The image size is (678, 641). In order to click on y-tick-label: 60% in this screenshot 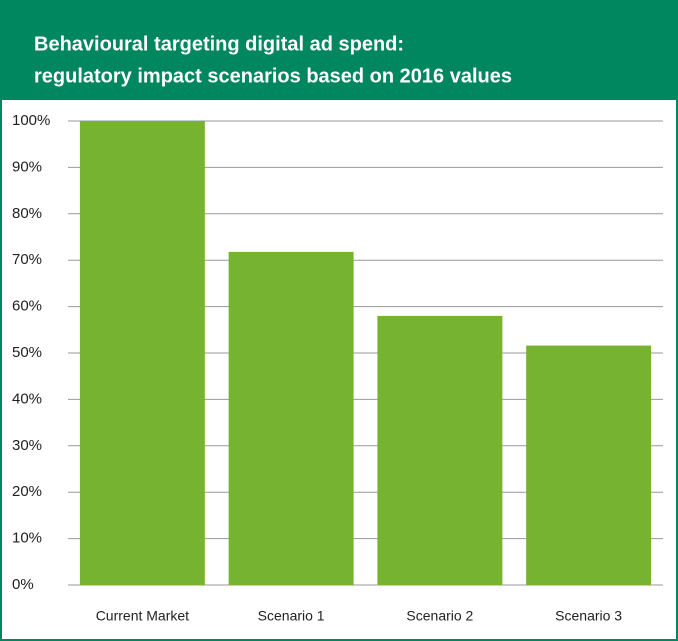, I will do `click(27, 306)`.